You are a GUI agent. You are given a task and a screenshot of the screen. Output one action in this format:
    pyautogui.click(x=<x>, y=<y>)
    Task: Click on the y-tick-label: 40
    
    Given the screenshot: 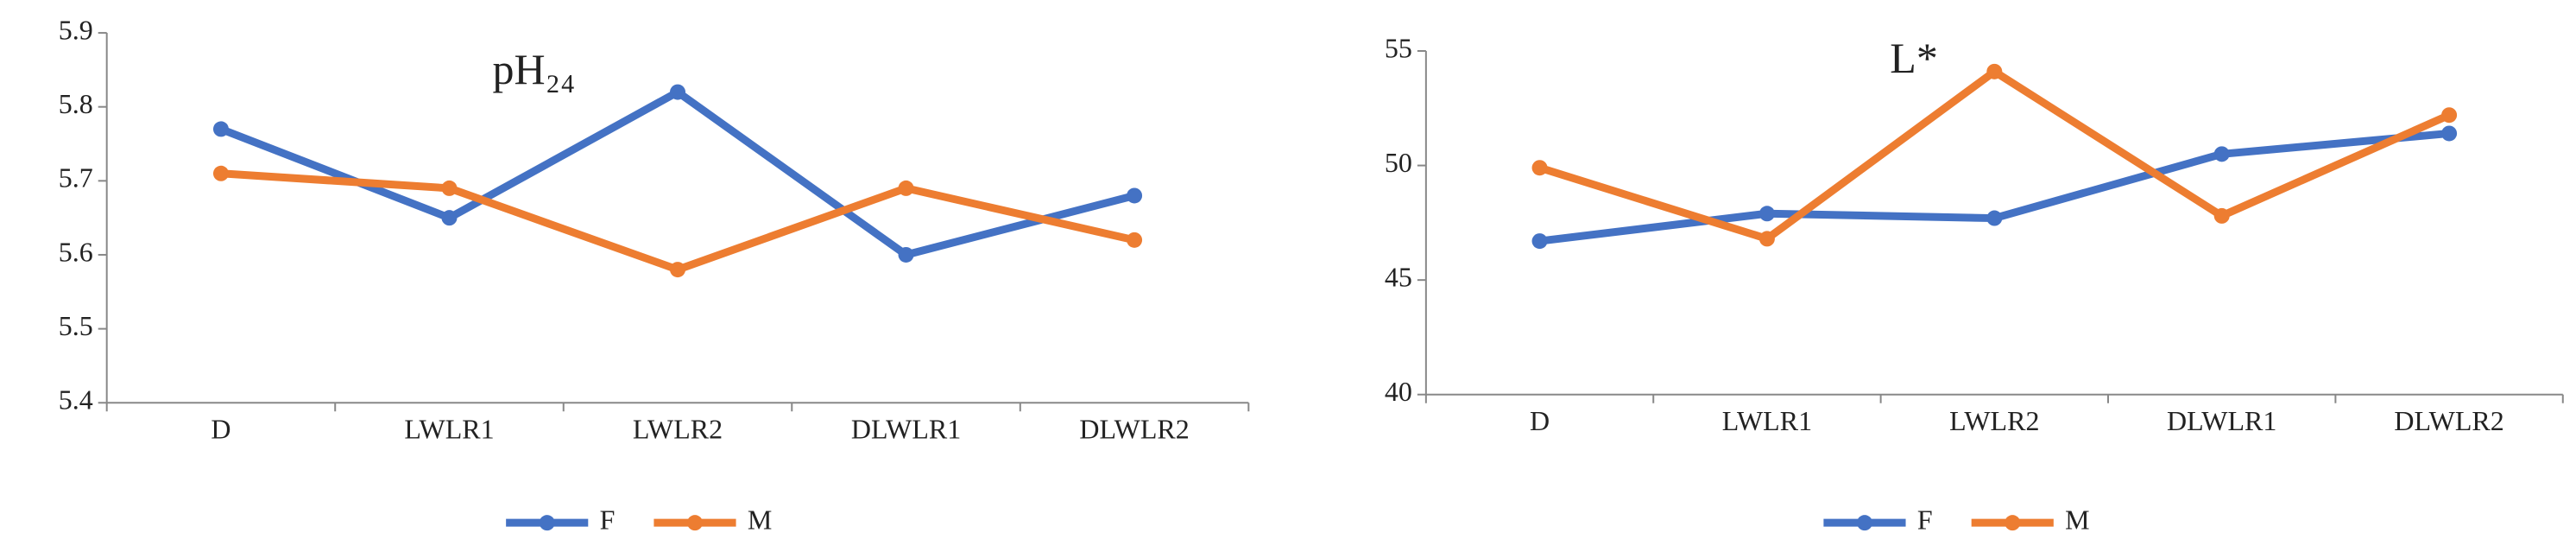 What is the action you would take?
    pyautogui.click(x=1398, y=391)
    